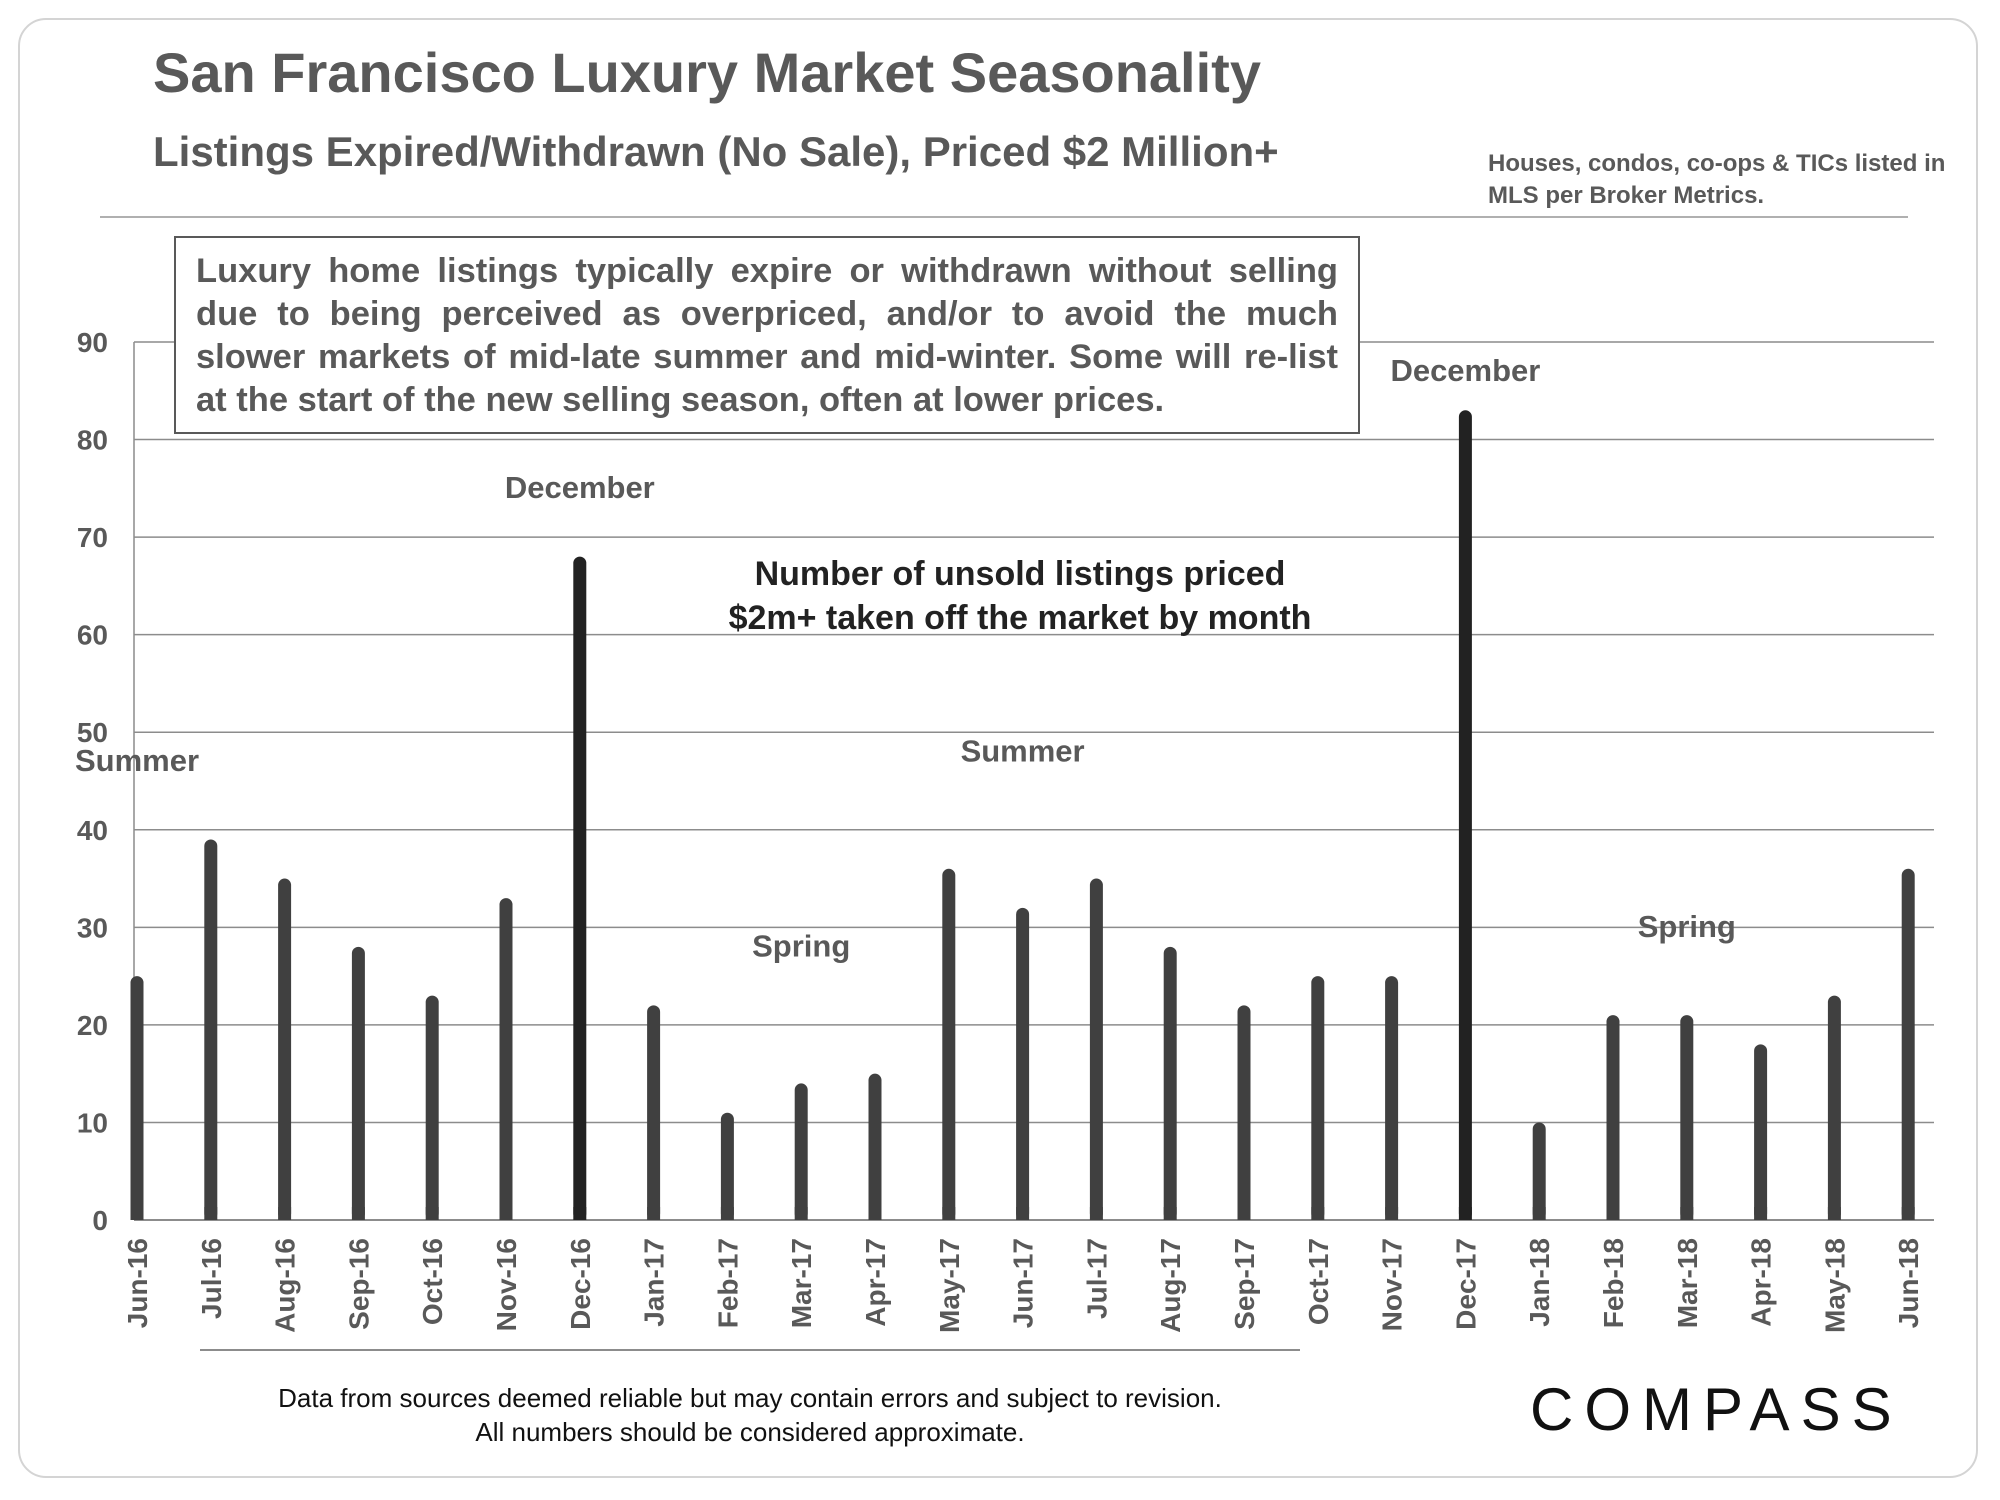  I want to click on x-tick-label: May-18, so click(1834, 1285).